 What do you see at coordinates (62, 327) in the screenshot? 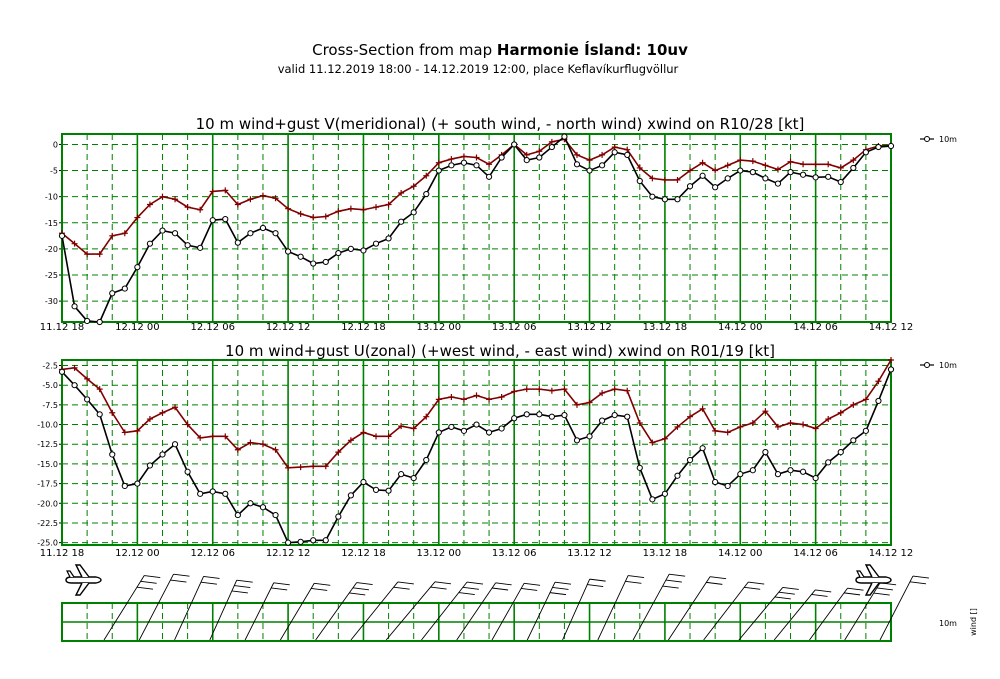
I see `x-tick-label: 11.12 18` at bounding box center [62, 327].